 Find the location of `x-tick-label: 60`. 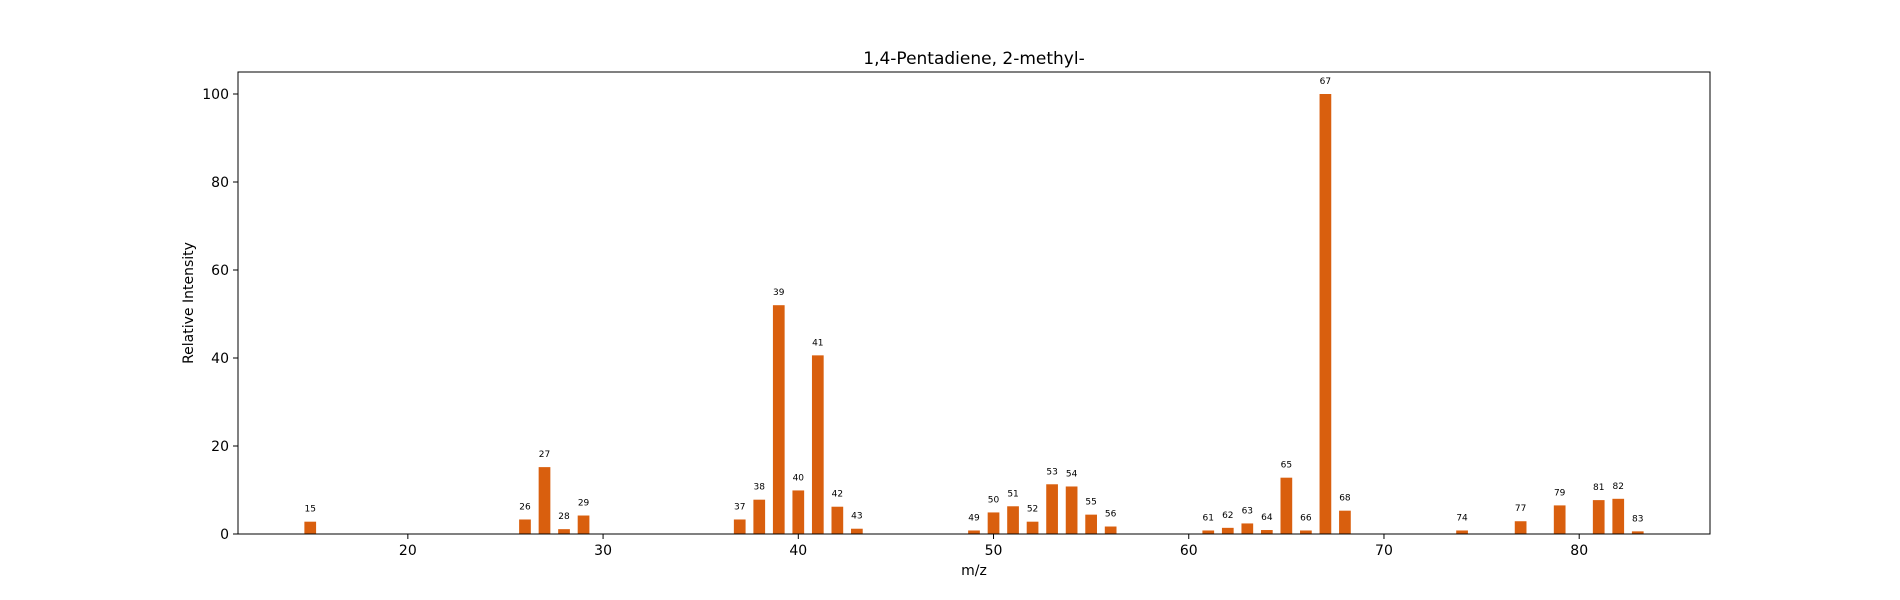

x-tick-label: 60 is located at coordinates (1189, 551).